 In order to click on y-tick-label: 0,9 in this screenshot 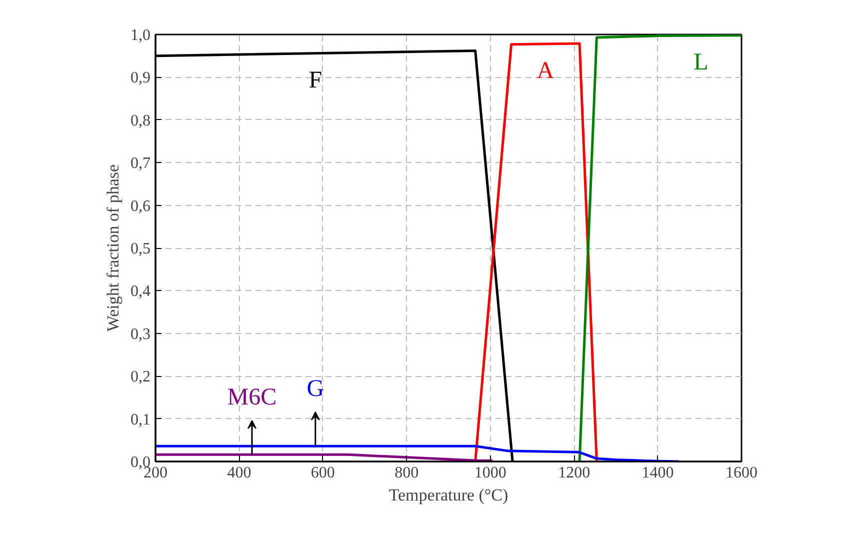, I will do `click(140, 78)`.